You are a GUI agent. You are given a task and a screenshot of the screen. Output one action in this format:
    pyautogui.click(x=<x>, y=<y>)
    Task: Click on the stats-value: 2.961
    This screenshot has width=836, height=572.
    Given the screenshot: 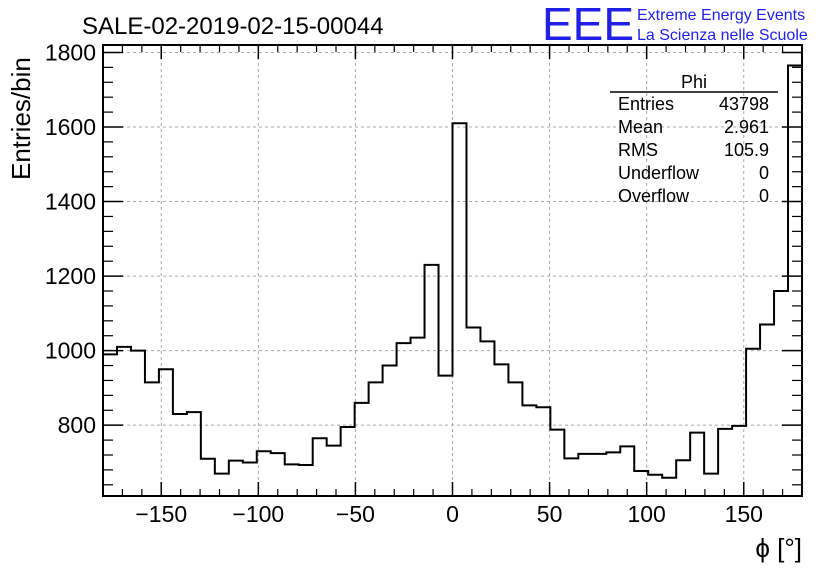 What is the action you would take?
    pyautogui.click(x=746, y=127)
    